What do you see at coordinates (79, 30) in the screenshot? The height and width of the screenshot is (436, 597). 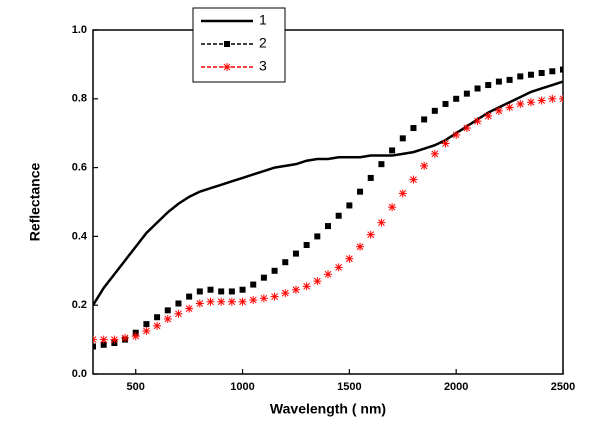 I see `y-tick-label: 1.0` at bounding box center [79, 30].